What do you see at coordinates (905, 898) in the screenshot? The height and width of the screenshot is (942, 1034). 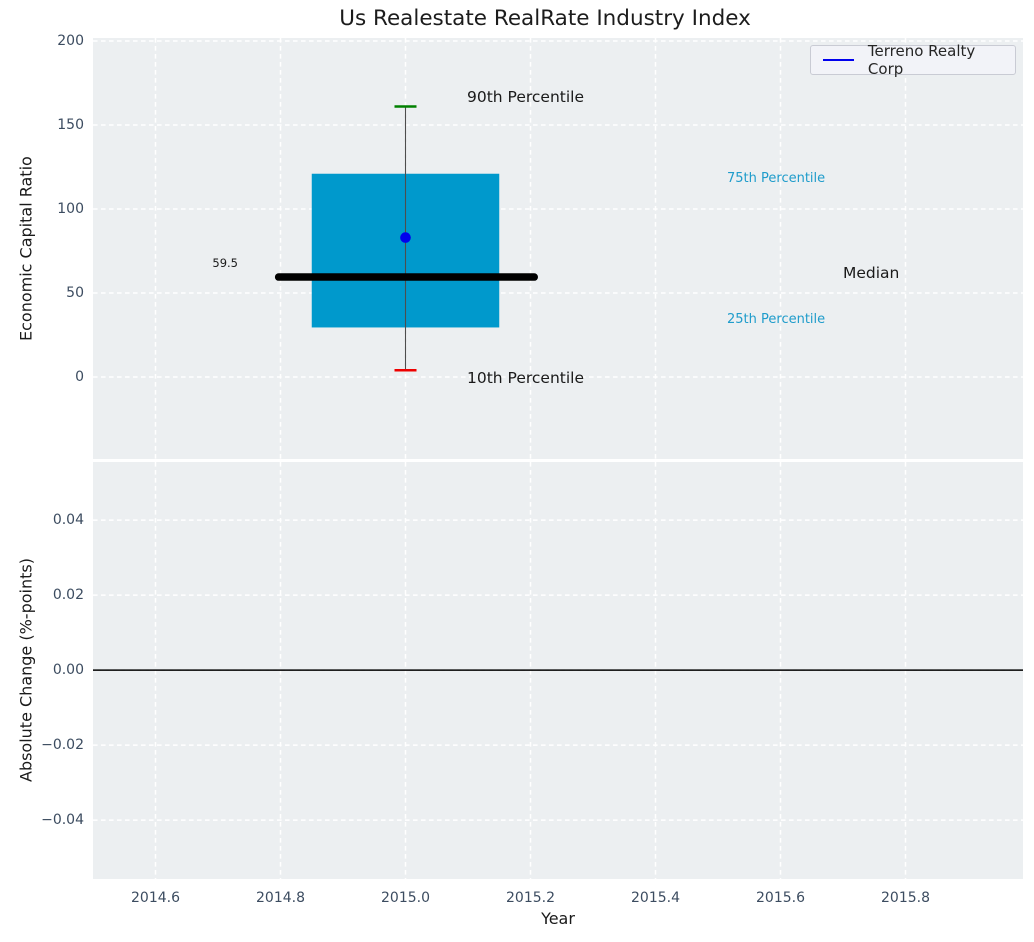 I see `x-tick-label: 2015.8` at bounding box center [905, 898].